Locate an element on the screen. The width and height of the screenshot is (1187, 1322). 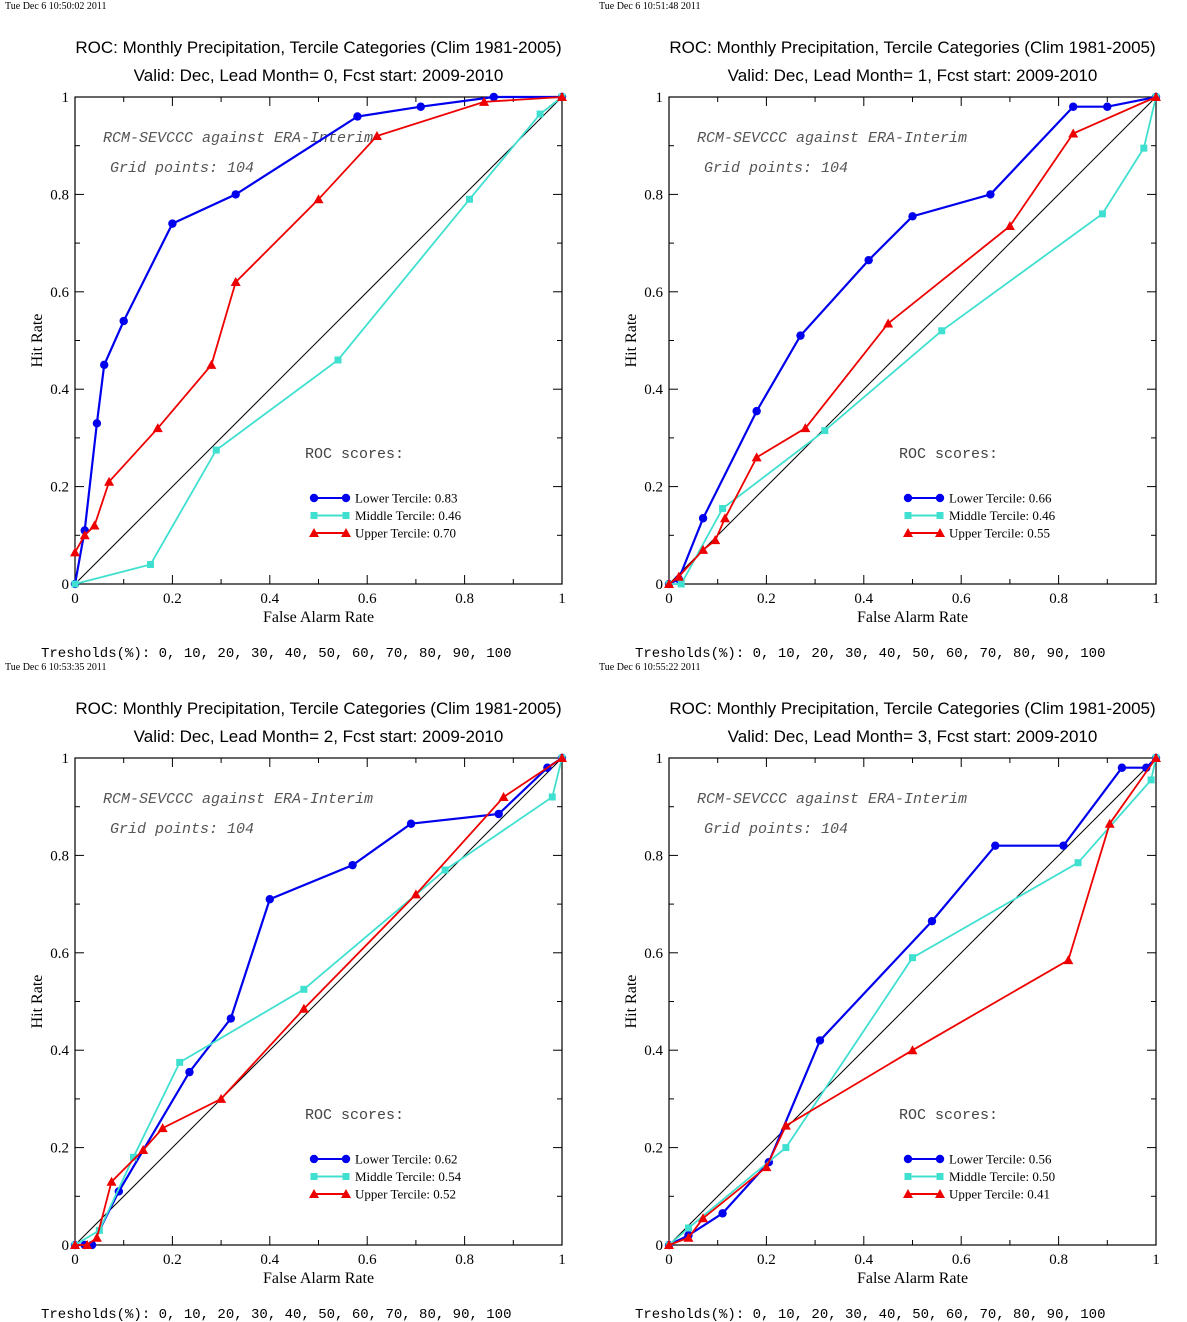
legend-score: 0.54 is located at coordinates (449, 1176).